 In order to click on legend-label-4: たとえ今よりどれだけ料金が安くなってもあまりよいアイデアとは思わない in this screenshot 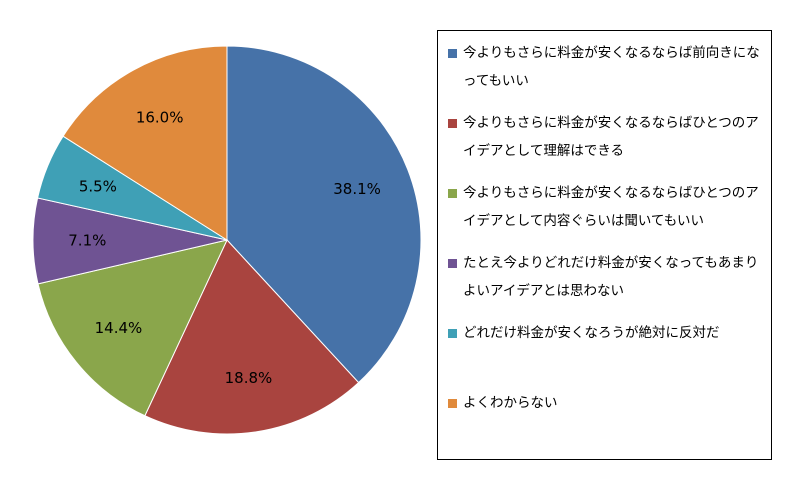, I will do `click(611, 277)`.